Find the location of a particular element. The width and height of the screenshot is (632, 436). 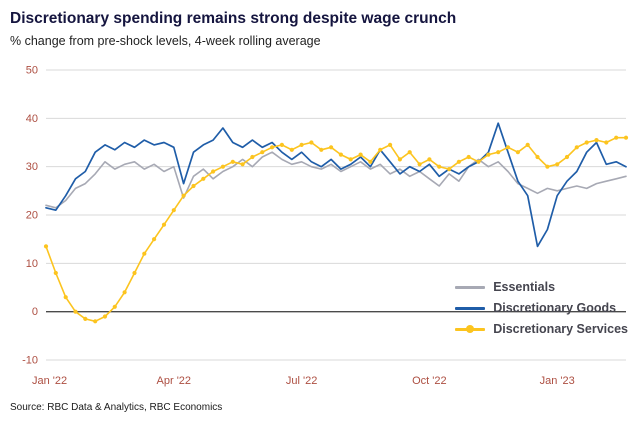

y-axis-tick-label: -10 is located at coordinates (30, 361).